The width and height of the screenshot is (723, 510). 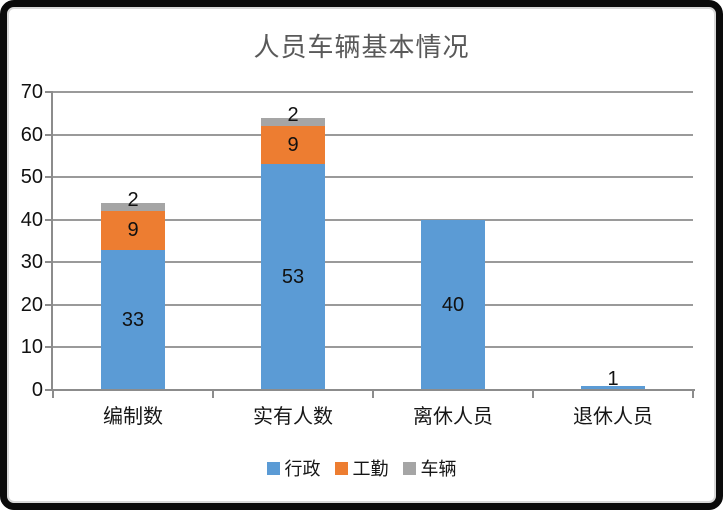 I want to click on legend-label-logistics: 工勤, so click(x=370, y=469).